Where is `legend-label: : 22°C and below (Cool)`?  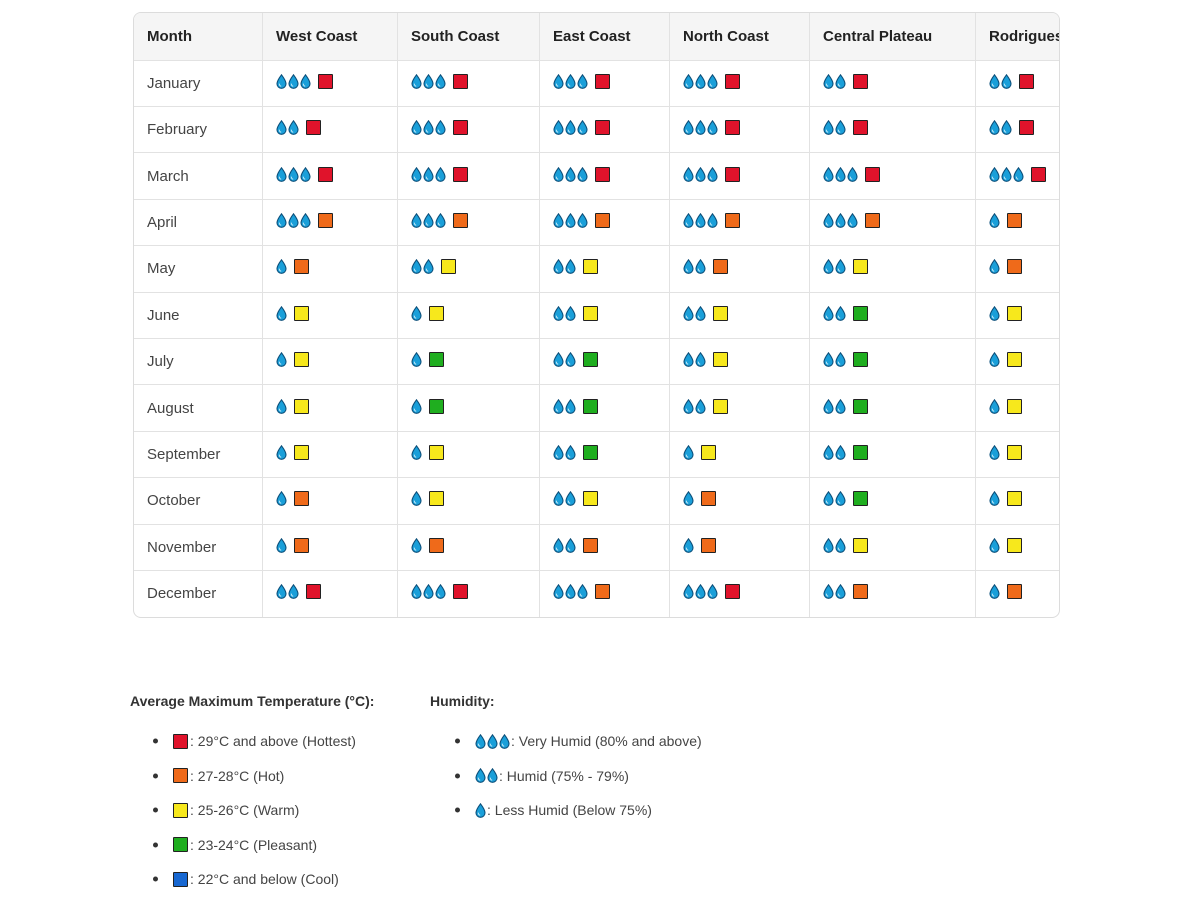 legend-label: : 22°C and below (Cool) is located at coordinates (264, 879).